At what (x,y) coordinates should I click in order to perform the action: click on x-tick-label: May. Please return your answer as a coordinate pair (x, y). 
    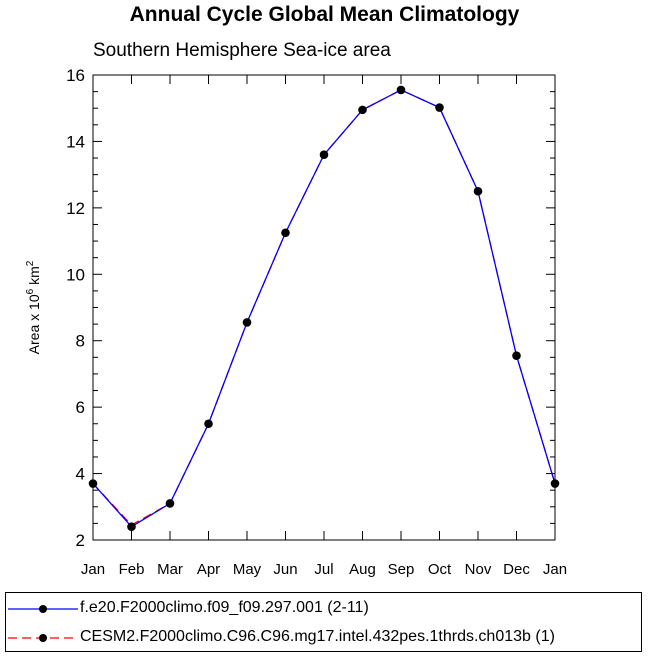
    Looking at the image, I should click on (247, 569).